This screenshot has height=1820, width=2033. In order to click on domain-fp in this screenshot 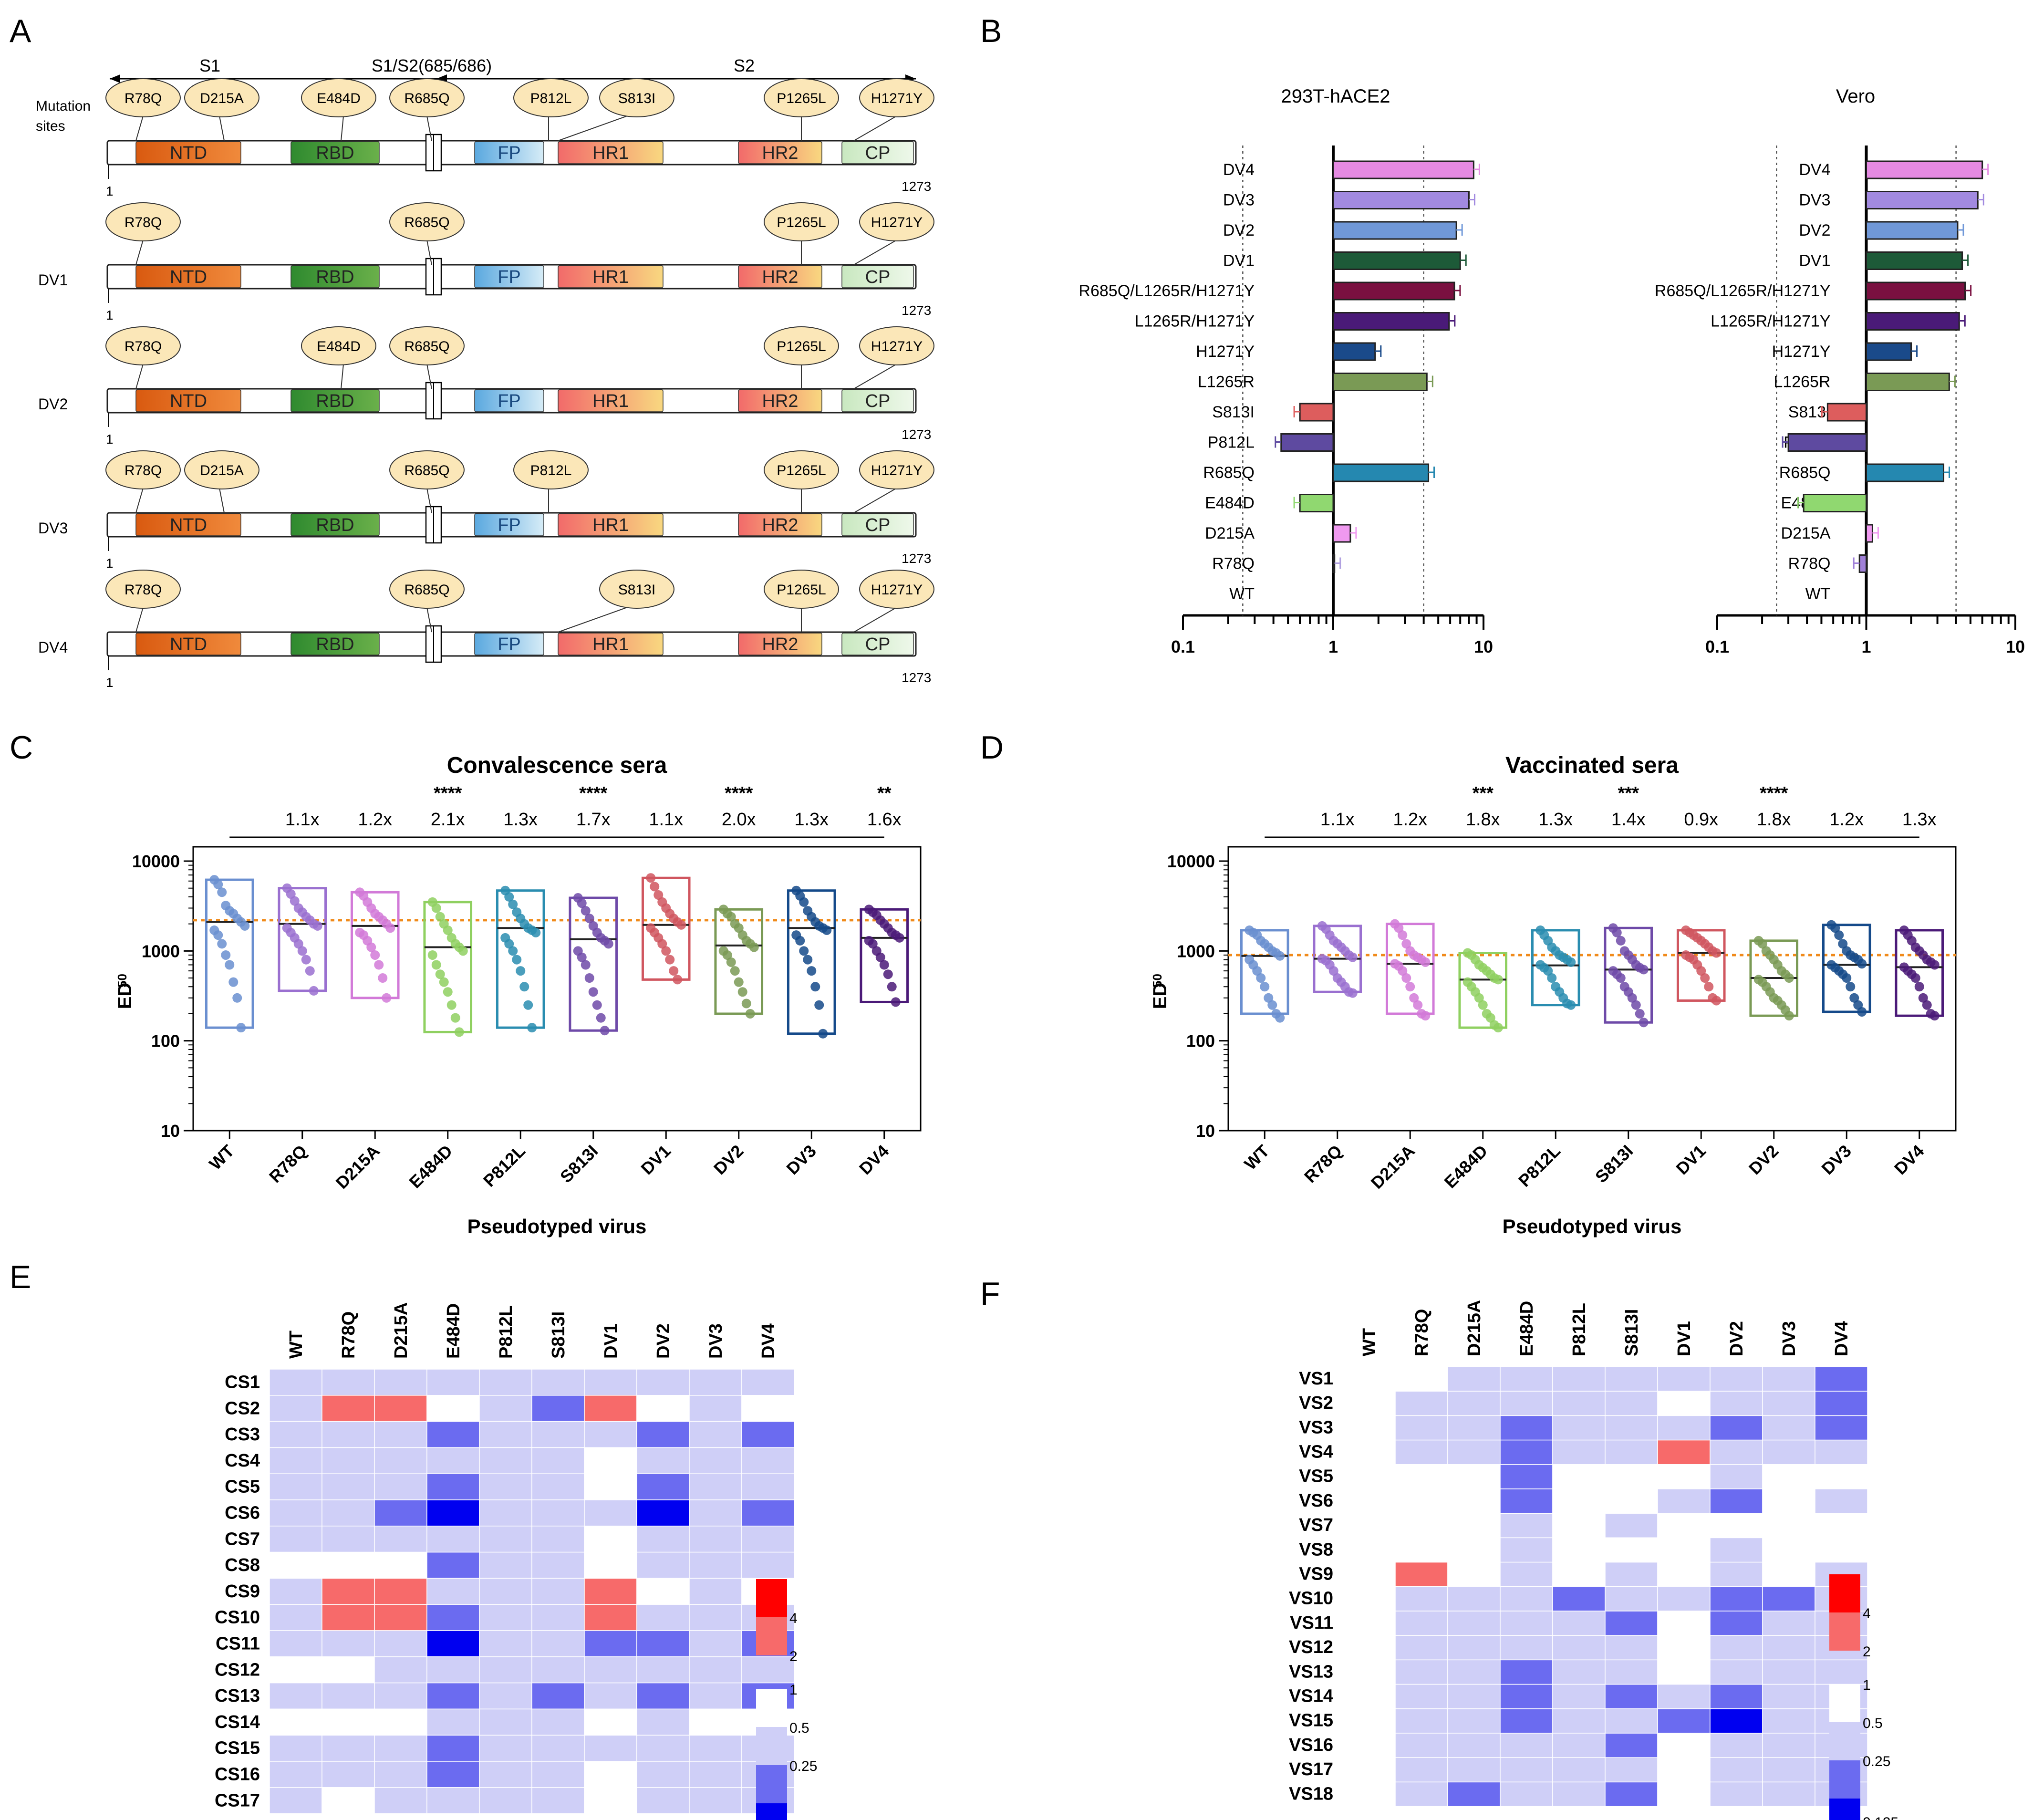, I will do `click(509, 401)`.